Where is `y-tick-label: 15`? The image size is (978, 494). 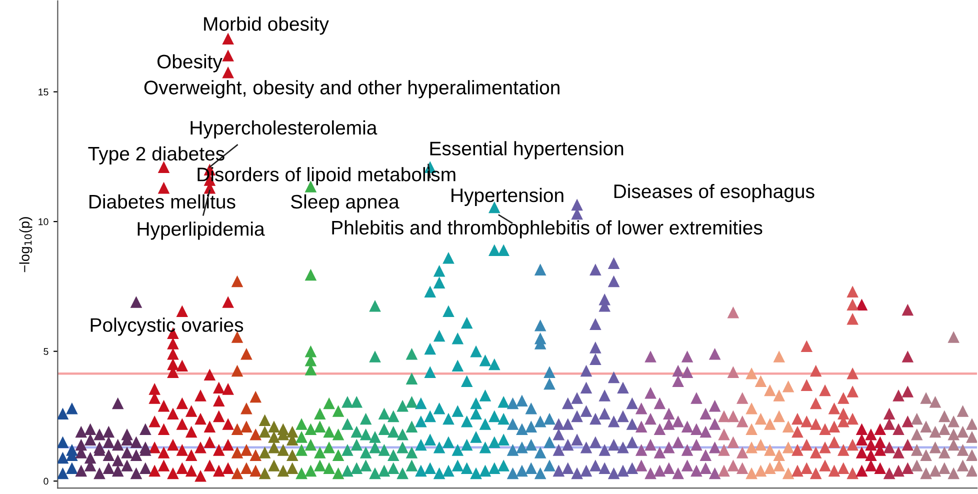 y-tick-label: 15 is located at coordinates (43, 92).